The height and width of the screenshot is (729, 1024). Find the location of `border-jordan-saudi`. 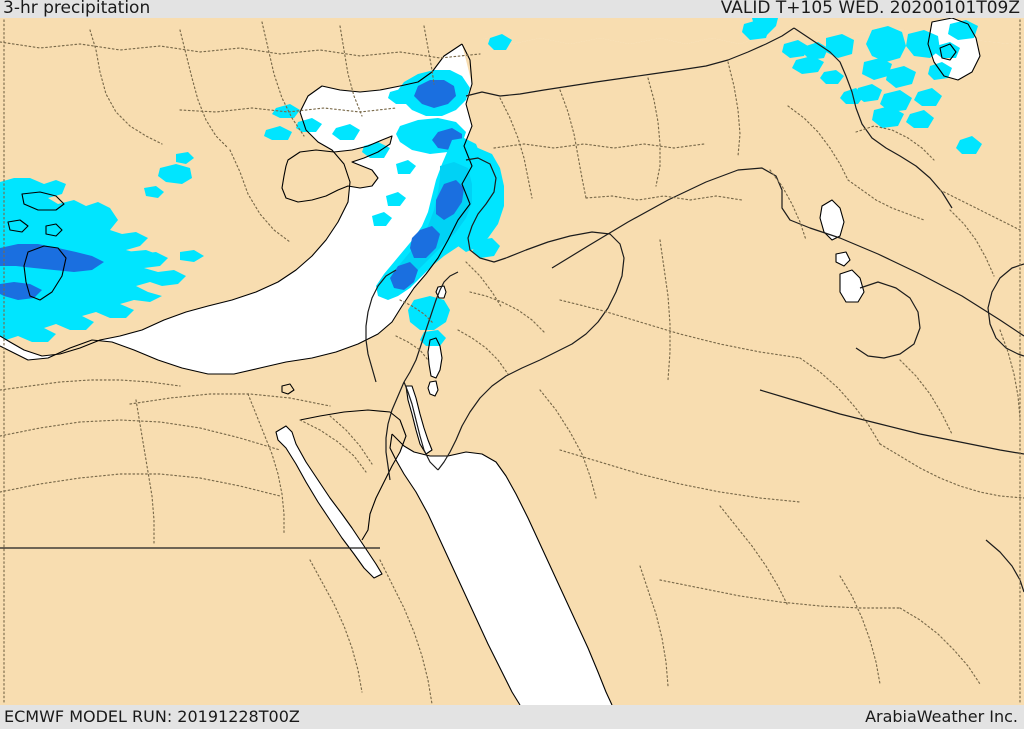

border-jordan-saudi is located at coordinates (489, 415).